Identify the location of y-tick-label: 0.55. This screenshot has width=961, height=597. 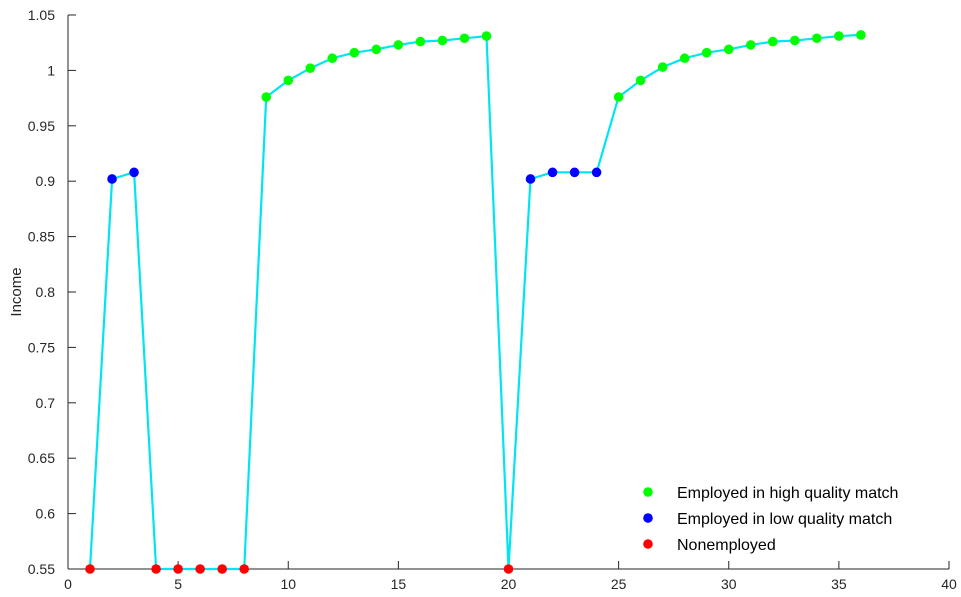
(41, 569).